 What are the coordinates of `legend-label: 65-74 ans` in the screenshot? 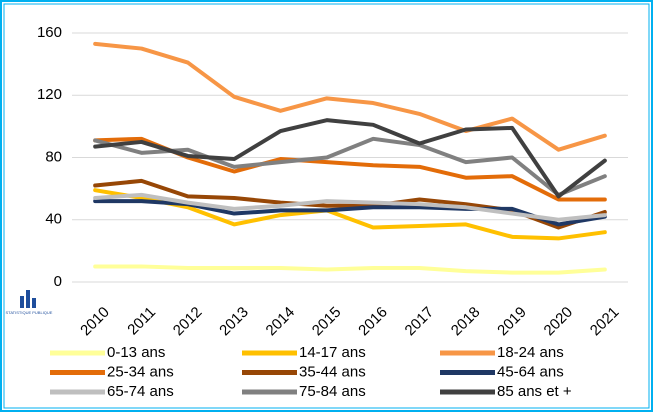 It's located at (140, 391).